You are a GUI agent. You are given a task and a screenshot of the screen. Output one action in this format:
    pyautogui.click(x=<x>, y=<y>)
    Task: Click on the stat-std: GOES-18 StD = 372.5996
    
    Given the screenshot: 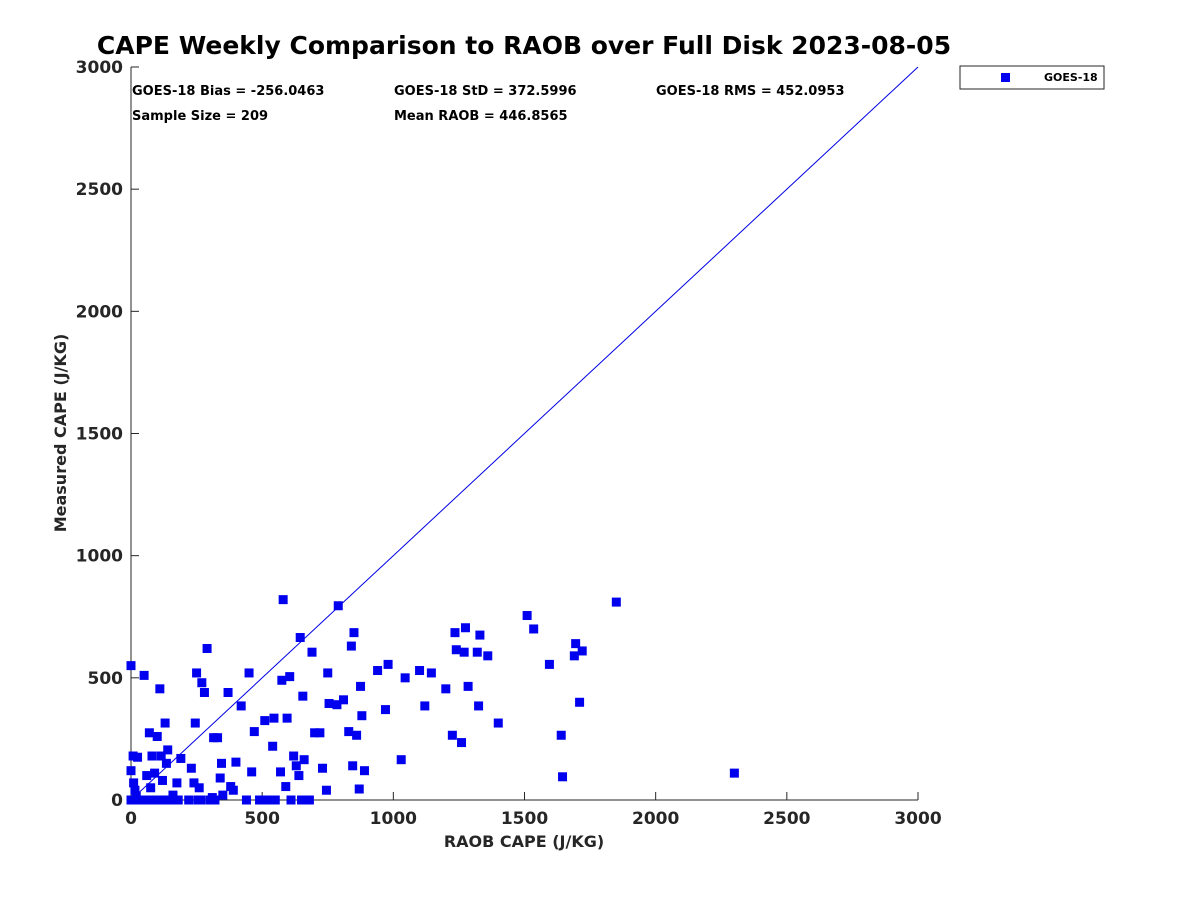 What is the action you would take?
    pyautogui.click(x=485, y=91)
    